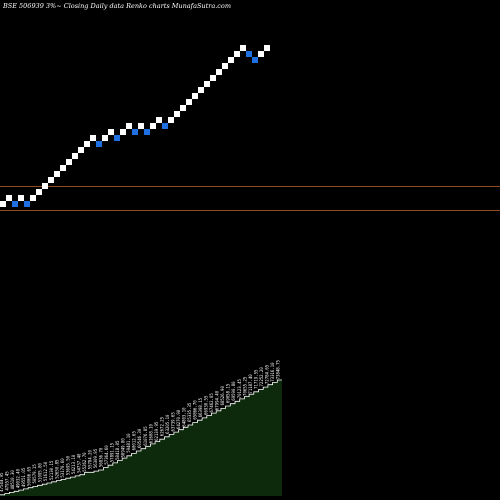  I want to click on volume-label: 50066.65, so click(29, 476).